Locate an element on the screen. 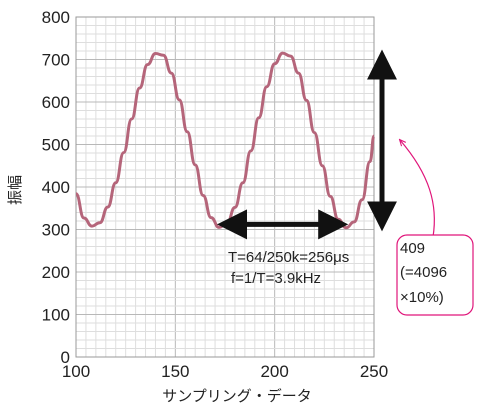 This screenshot has height=409, width=482. frequency-annotation: f=1/T=3.9kHz is located at coordinates (276, 278).